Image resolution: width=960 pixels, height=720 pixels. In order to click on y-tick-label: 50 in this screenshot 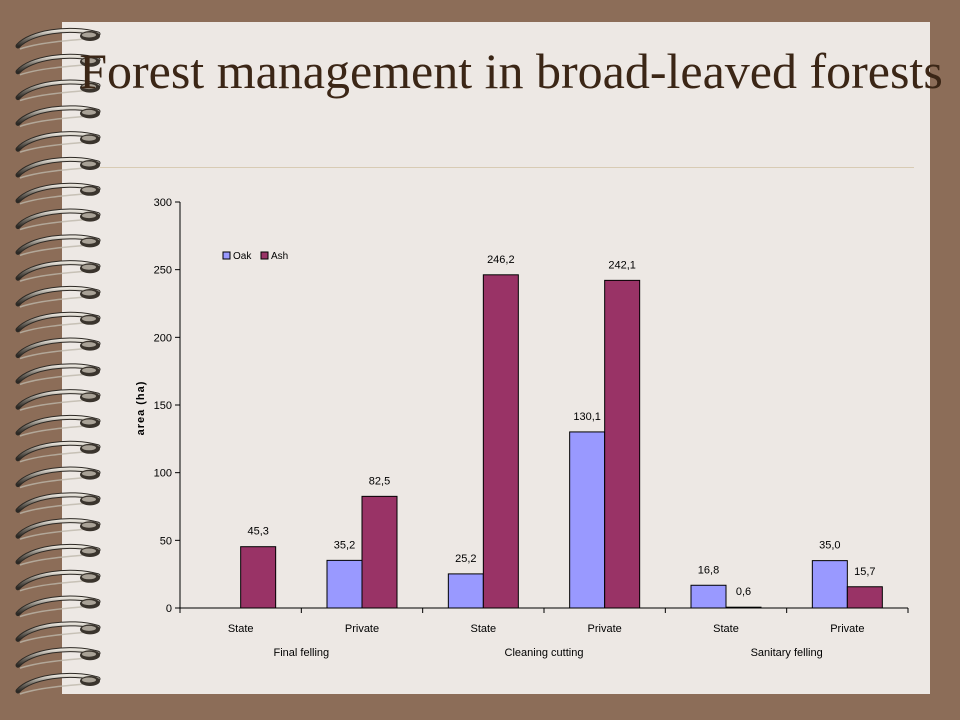, I will do `click(166, 541)`.